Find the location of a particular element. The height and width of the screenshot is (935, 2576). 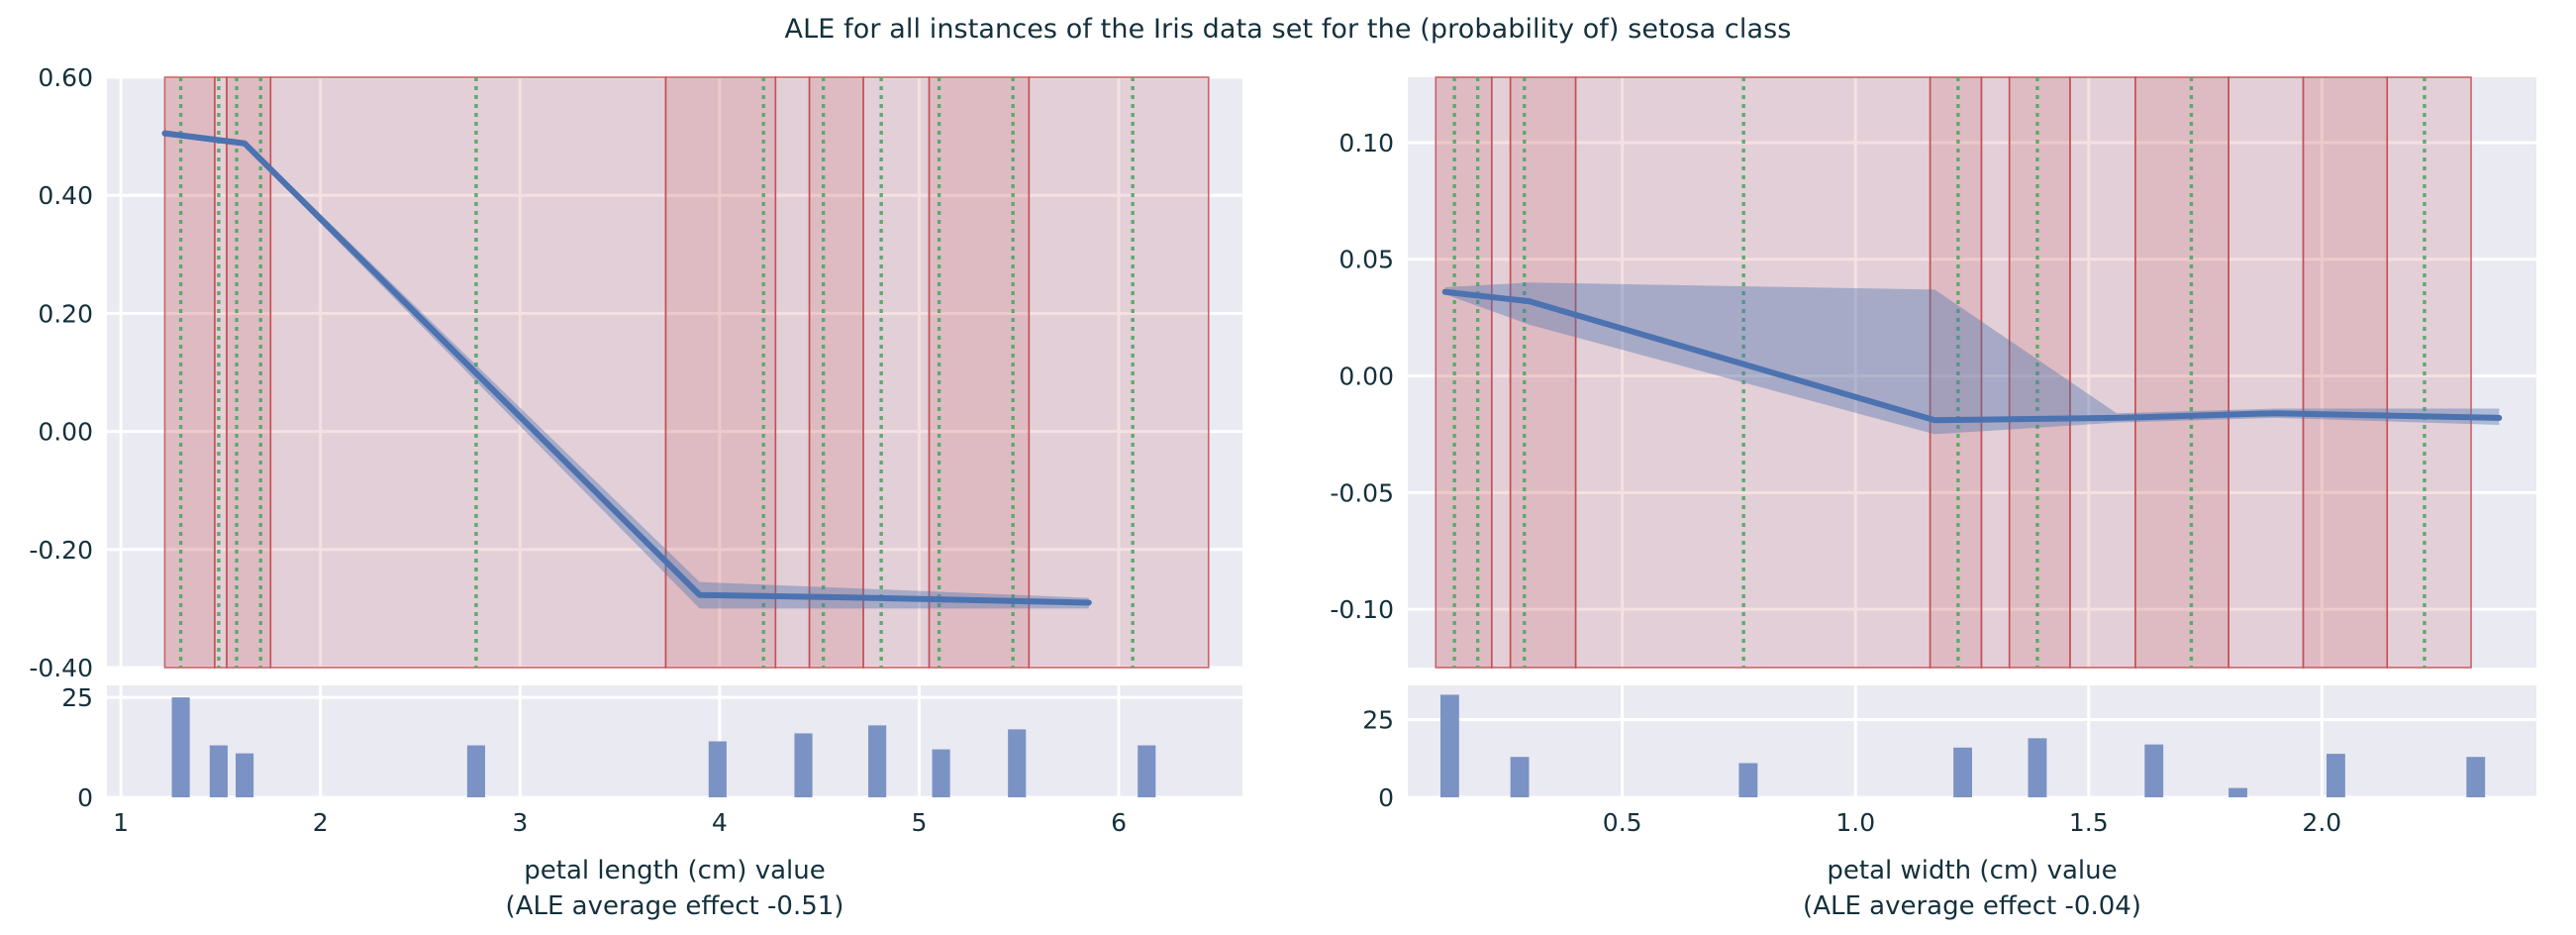

x-tick-label: 1.0 is located at coordinates (1855, 822).